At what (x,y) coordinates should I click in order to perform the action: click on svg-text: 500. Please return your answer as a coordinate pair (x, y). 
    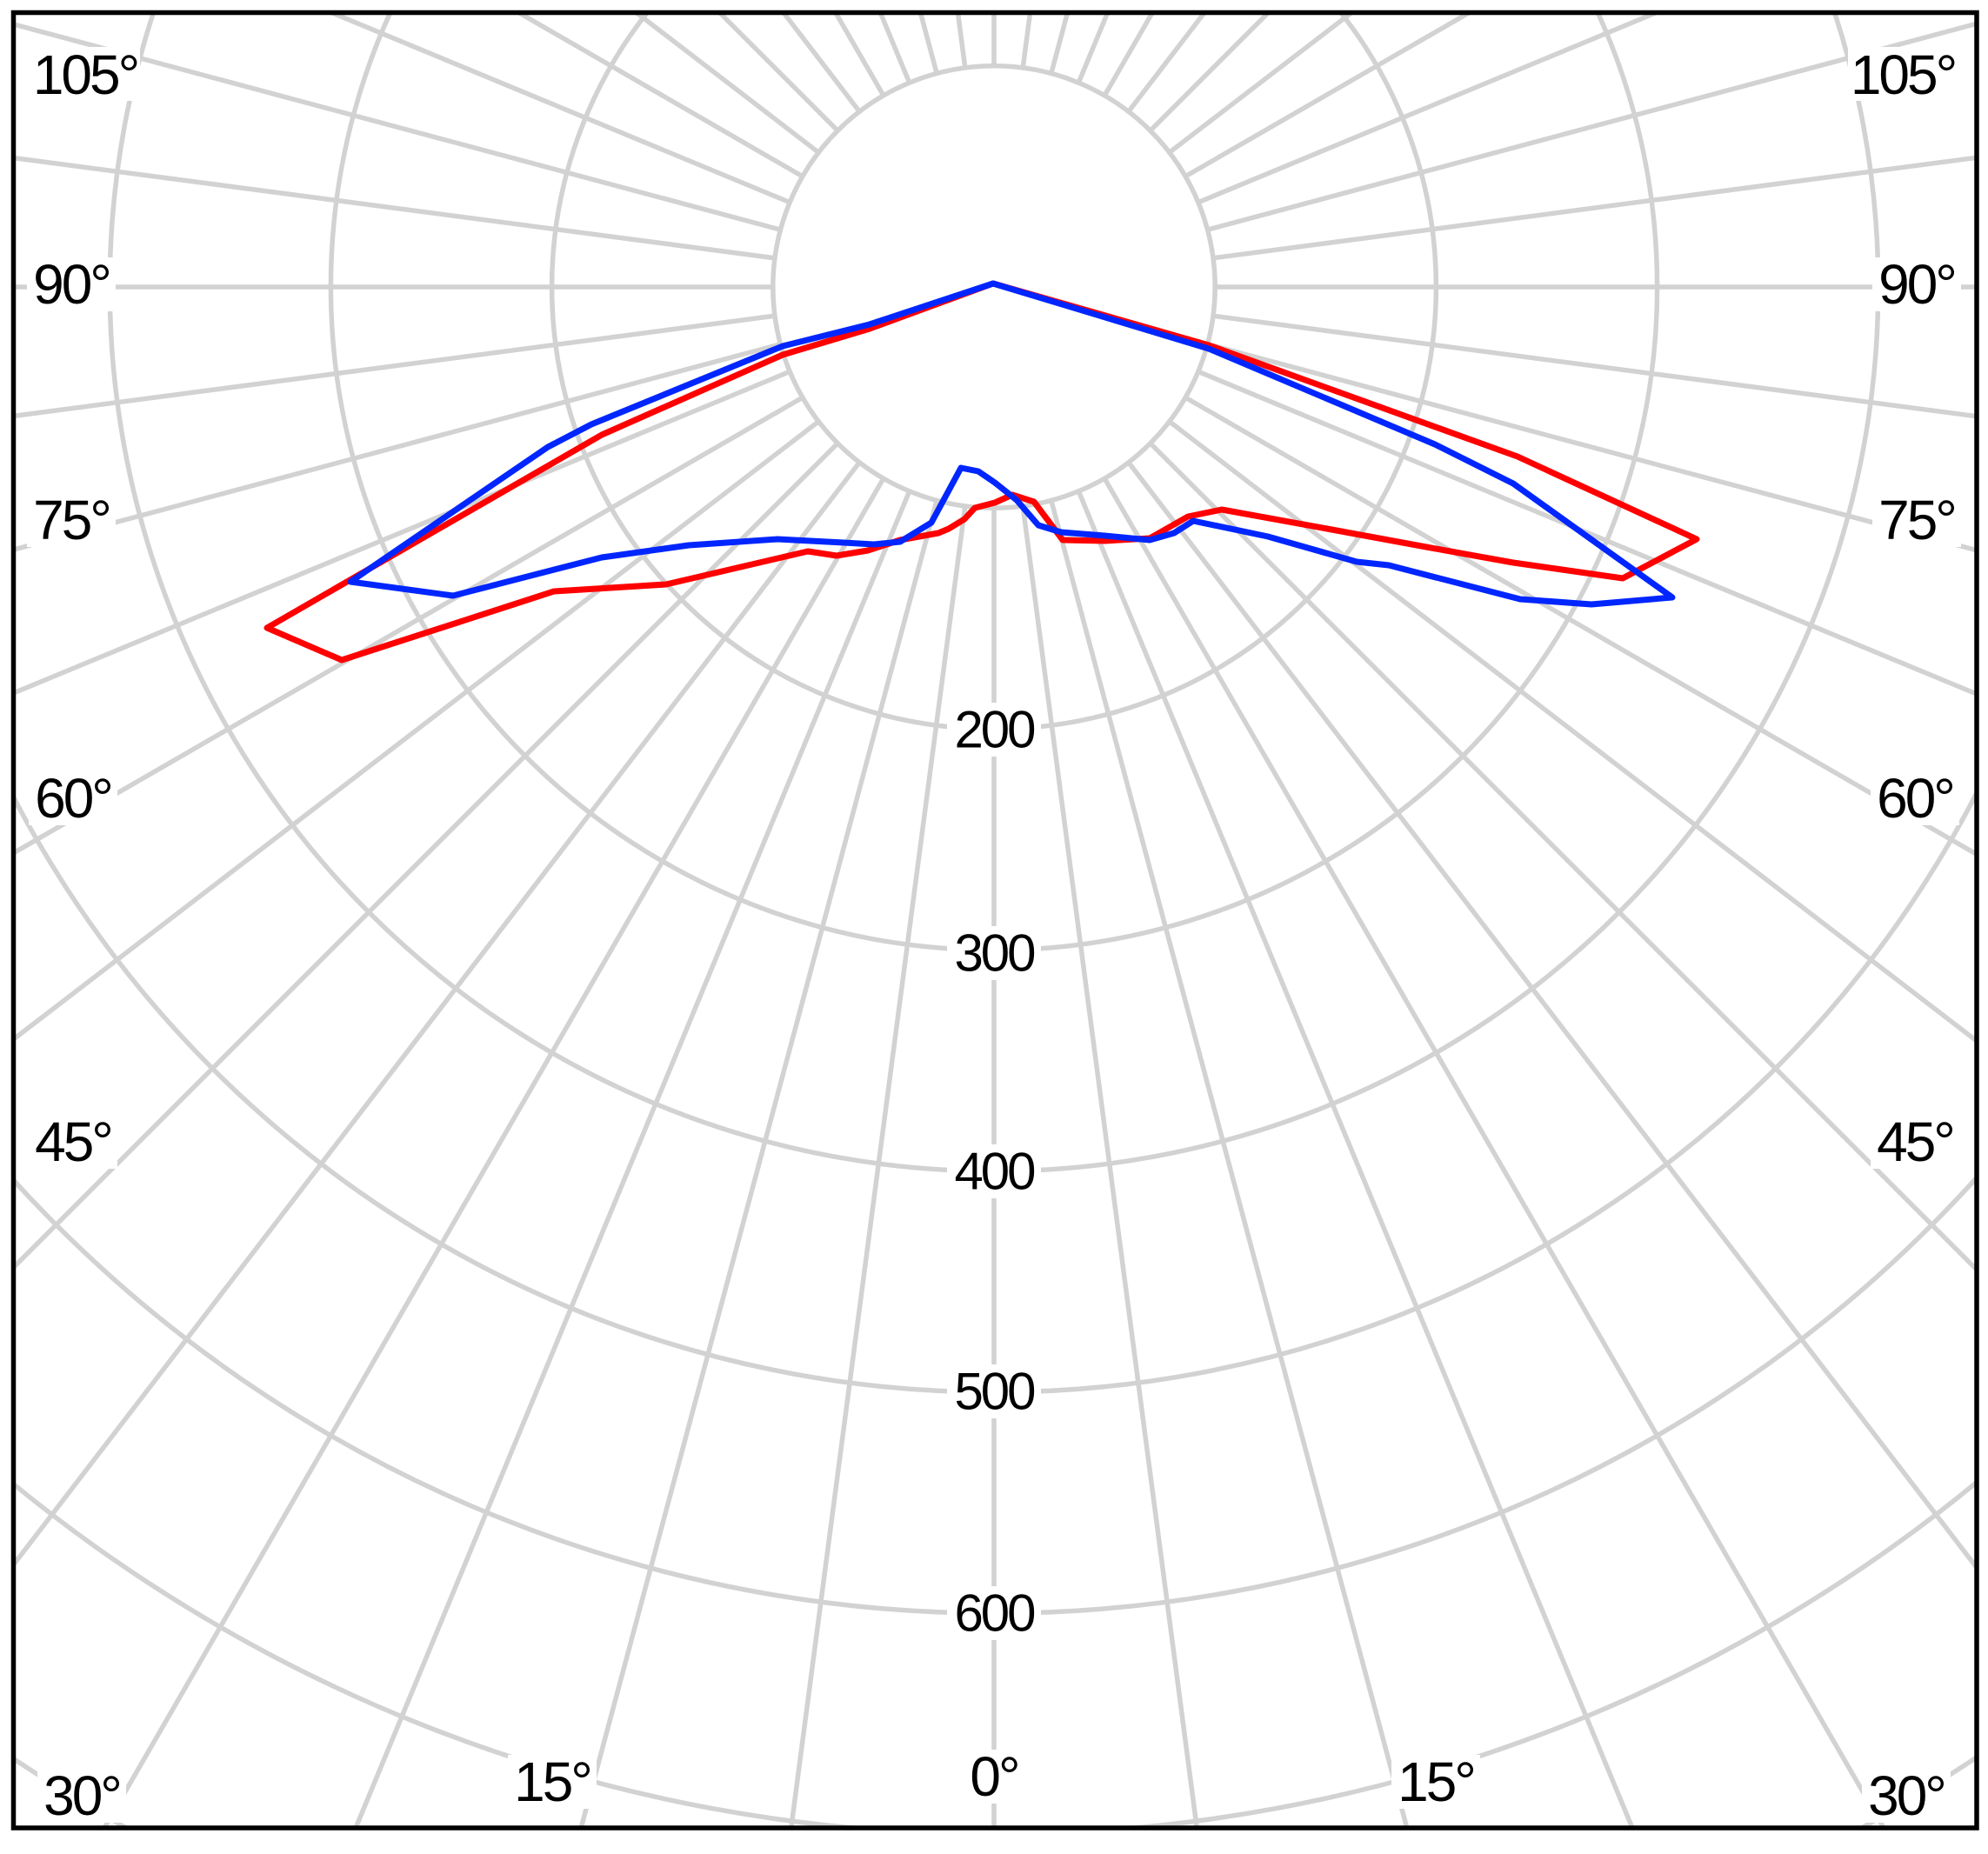
    Looking at the image, I should click on (994, 1392).